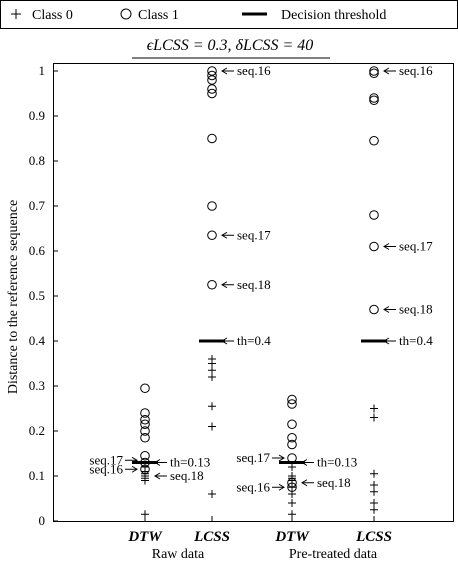 This screenshot has height=563, width=458. Describe the element at coordinates (231, 48) in the screenshot. I see `chart-title: ϵLCSS = 0.3, δLCSS = 40` at that location.